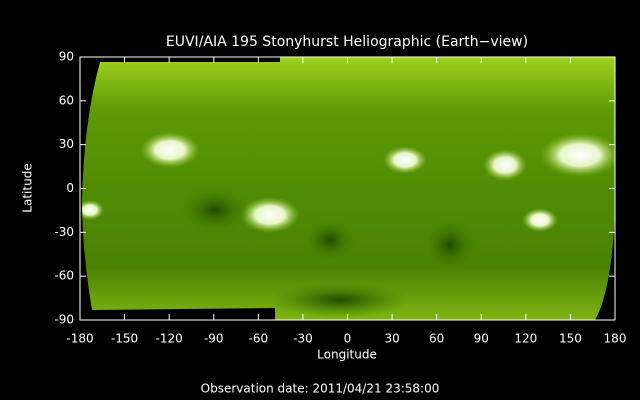 This screenshot has height=400, width=640. I want to click on y-tick-label: 90, so click(66, 57).